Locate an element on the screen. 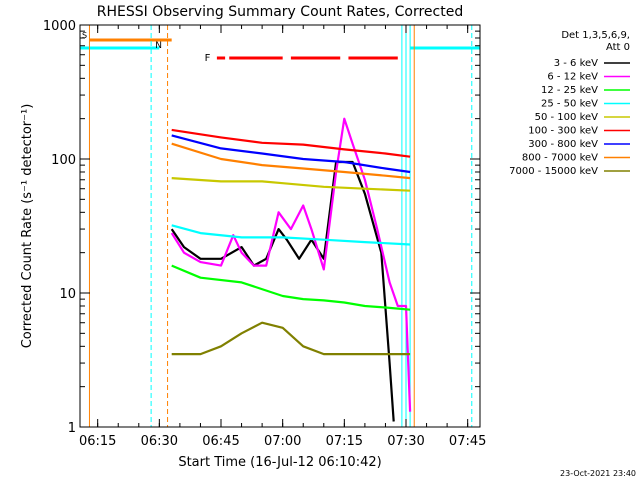 The image size is (640, 480). legend-label: 6 - 12 keV is located at coordinates (572, 77).